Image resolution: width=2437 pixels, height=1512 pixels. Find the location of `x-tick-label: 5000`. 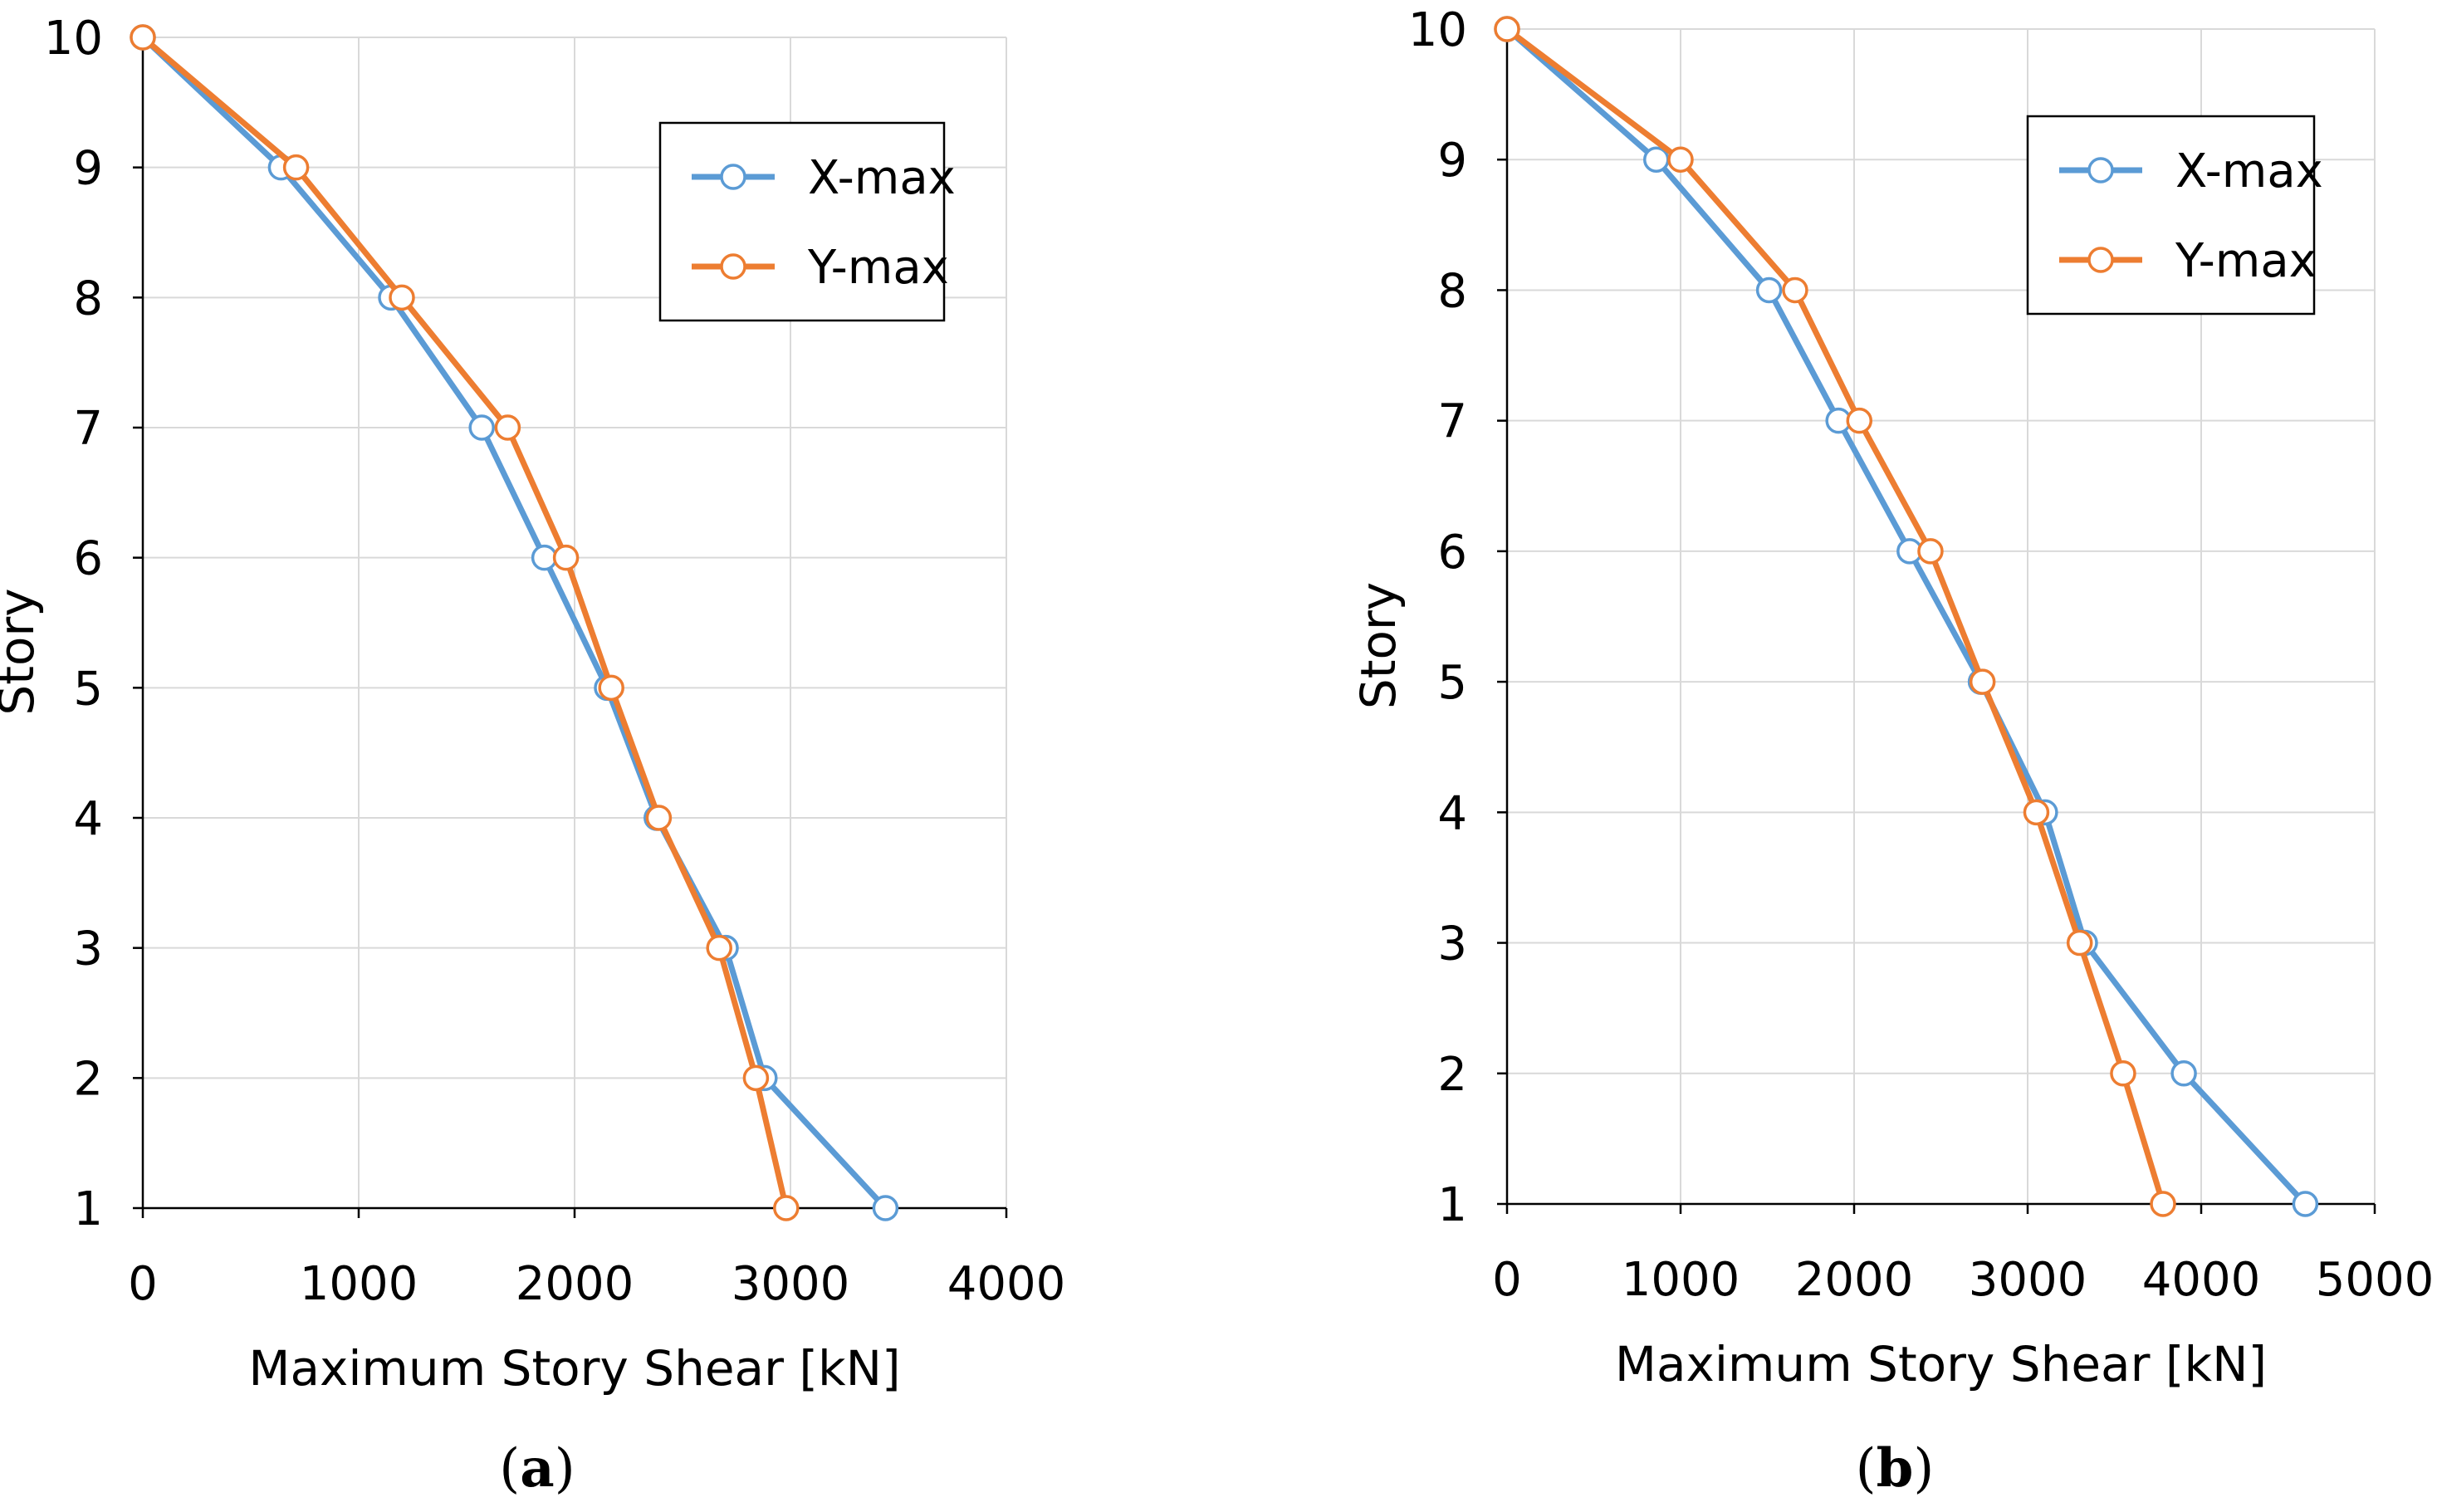

x-tick-label: 5000 is located at coordinates (2375, 1280).